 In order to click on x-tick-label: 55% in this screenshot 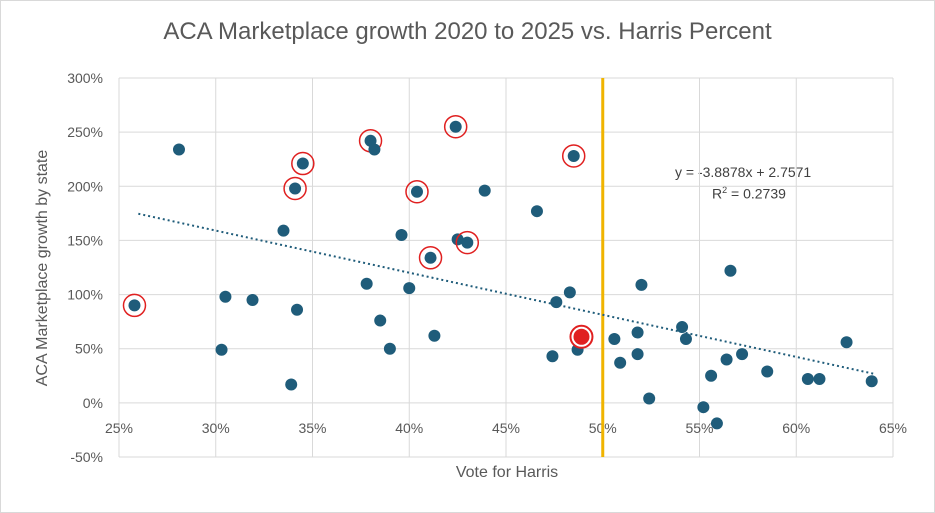, I will do `click(699, 428)`.